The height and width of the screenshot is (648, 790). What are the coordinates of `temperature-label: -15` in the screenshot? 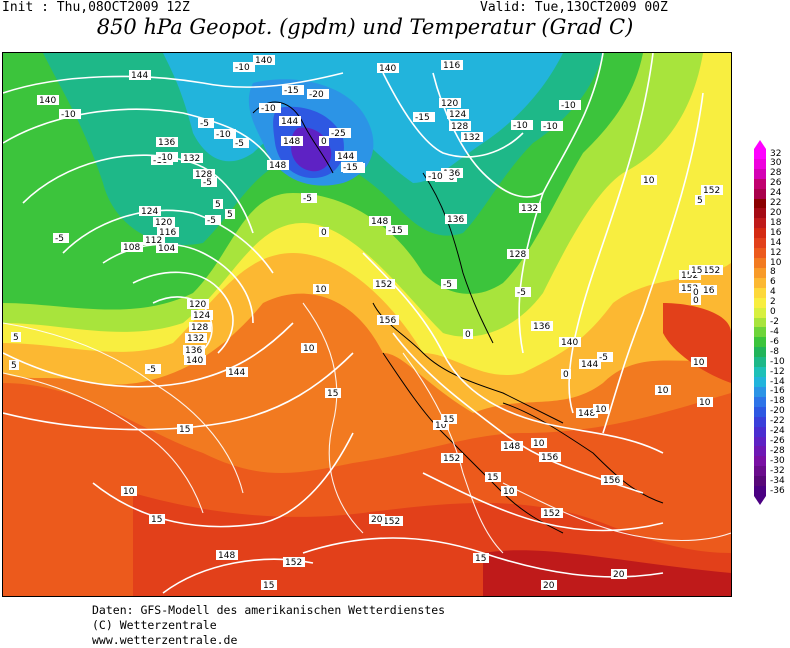 It's located at (350, 168).